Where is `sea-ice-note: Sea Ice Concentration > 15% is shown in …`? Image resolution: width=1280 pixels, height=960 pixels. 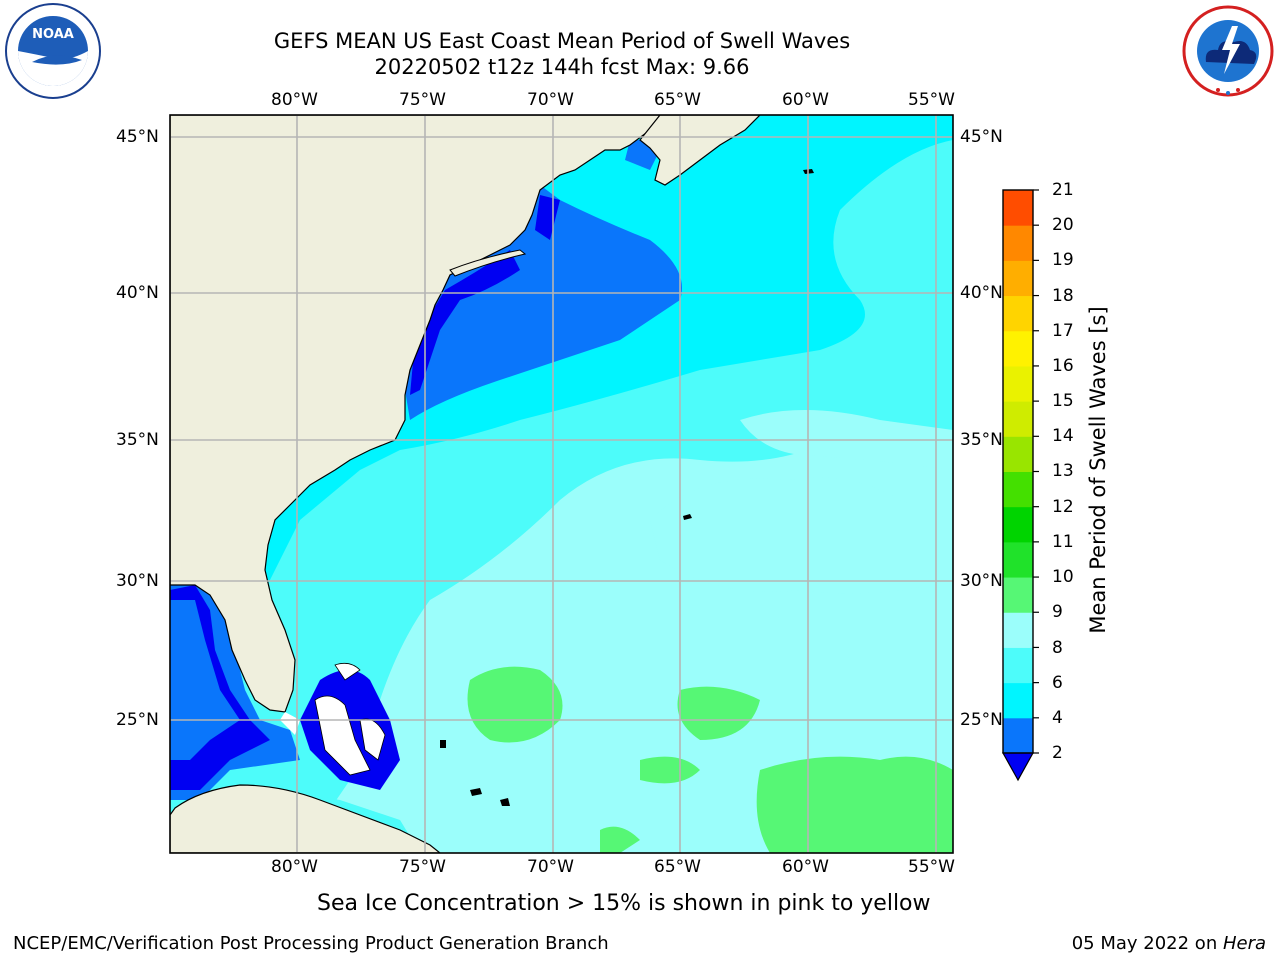 sea-ice-note: Sea Ice Concentration > 15% is shown in … is located at coordinates (624, 903).